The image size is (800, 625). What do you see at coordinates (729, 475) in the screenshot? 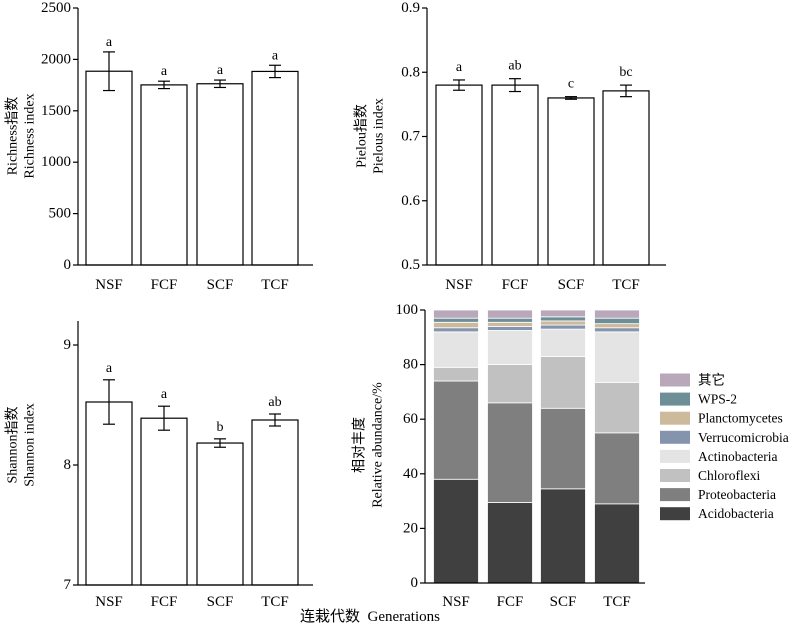
I see `legend-label: Chloroflexi` at bounding box center [729, 475].